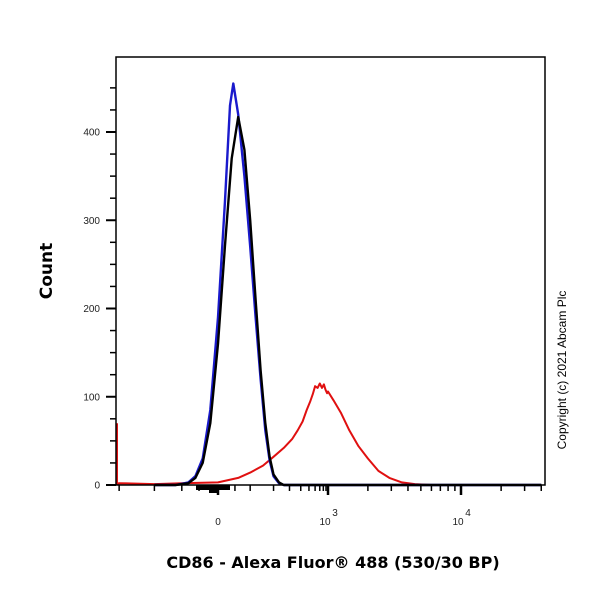  I want to click on x-tick-exponent: 3, so click(335, 513).